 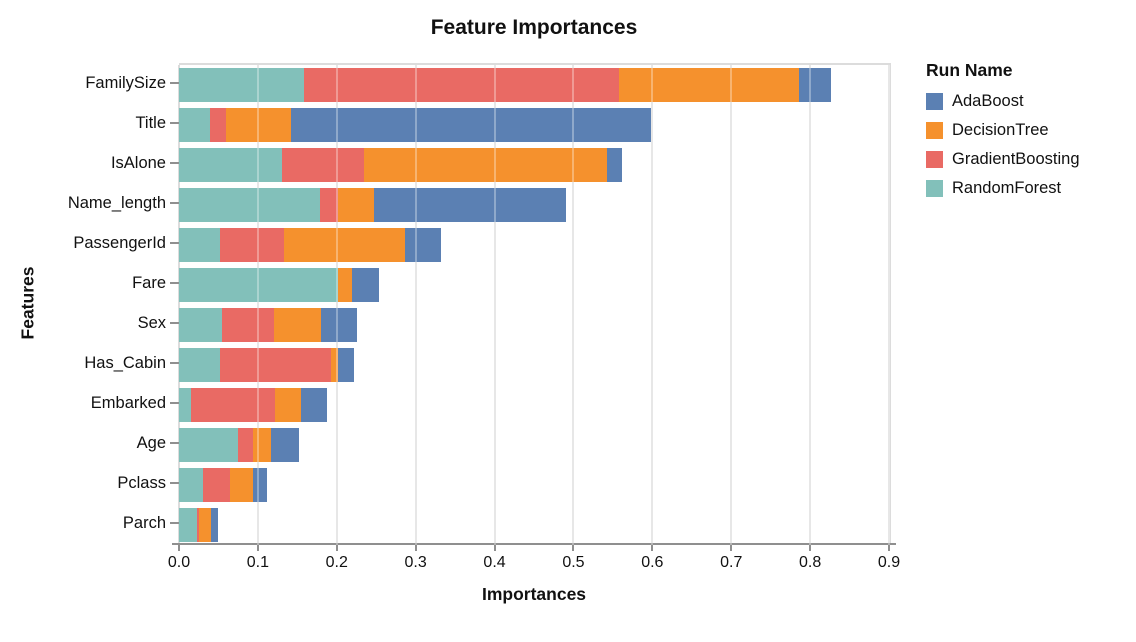 I want to click on y-tick-fare, so click(x=174, y=283).